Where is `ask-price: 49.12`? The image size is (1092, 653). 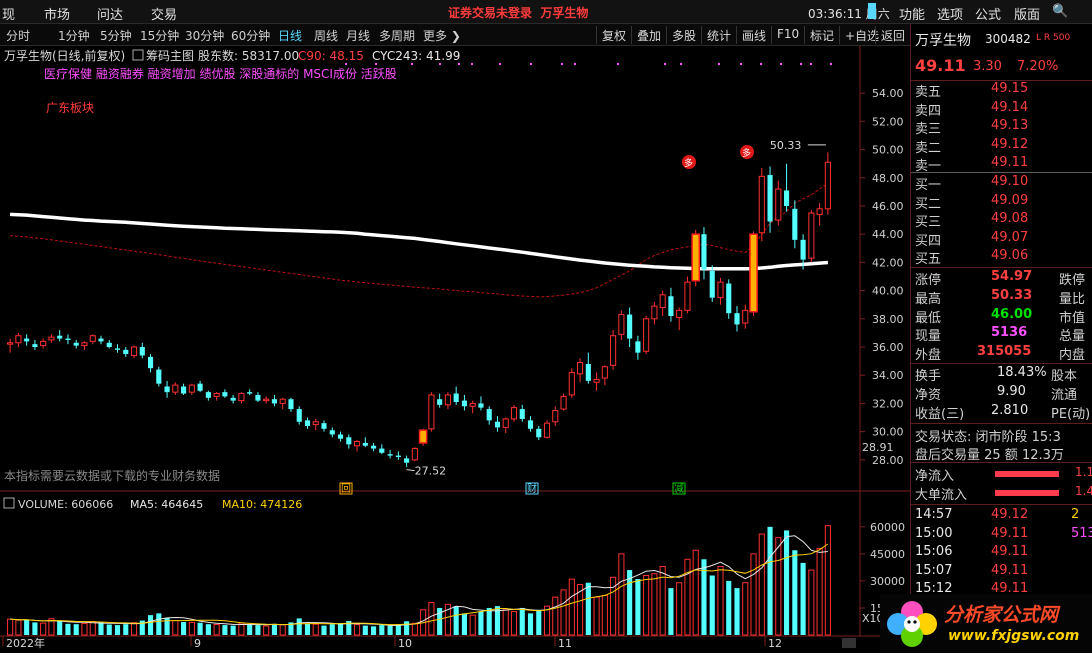
ask-price: 49.12 is located at coordinates (1010, 144).